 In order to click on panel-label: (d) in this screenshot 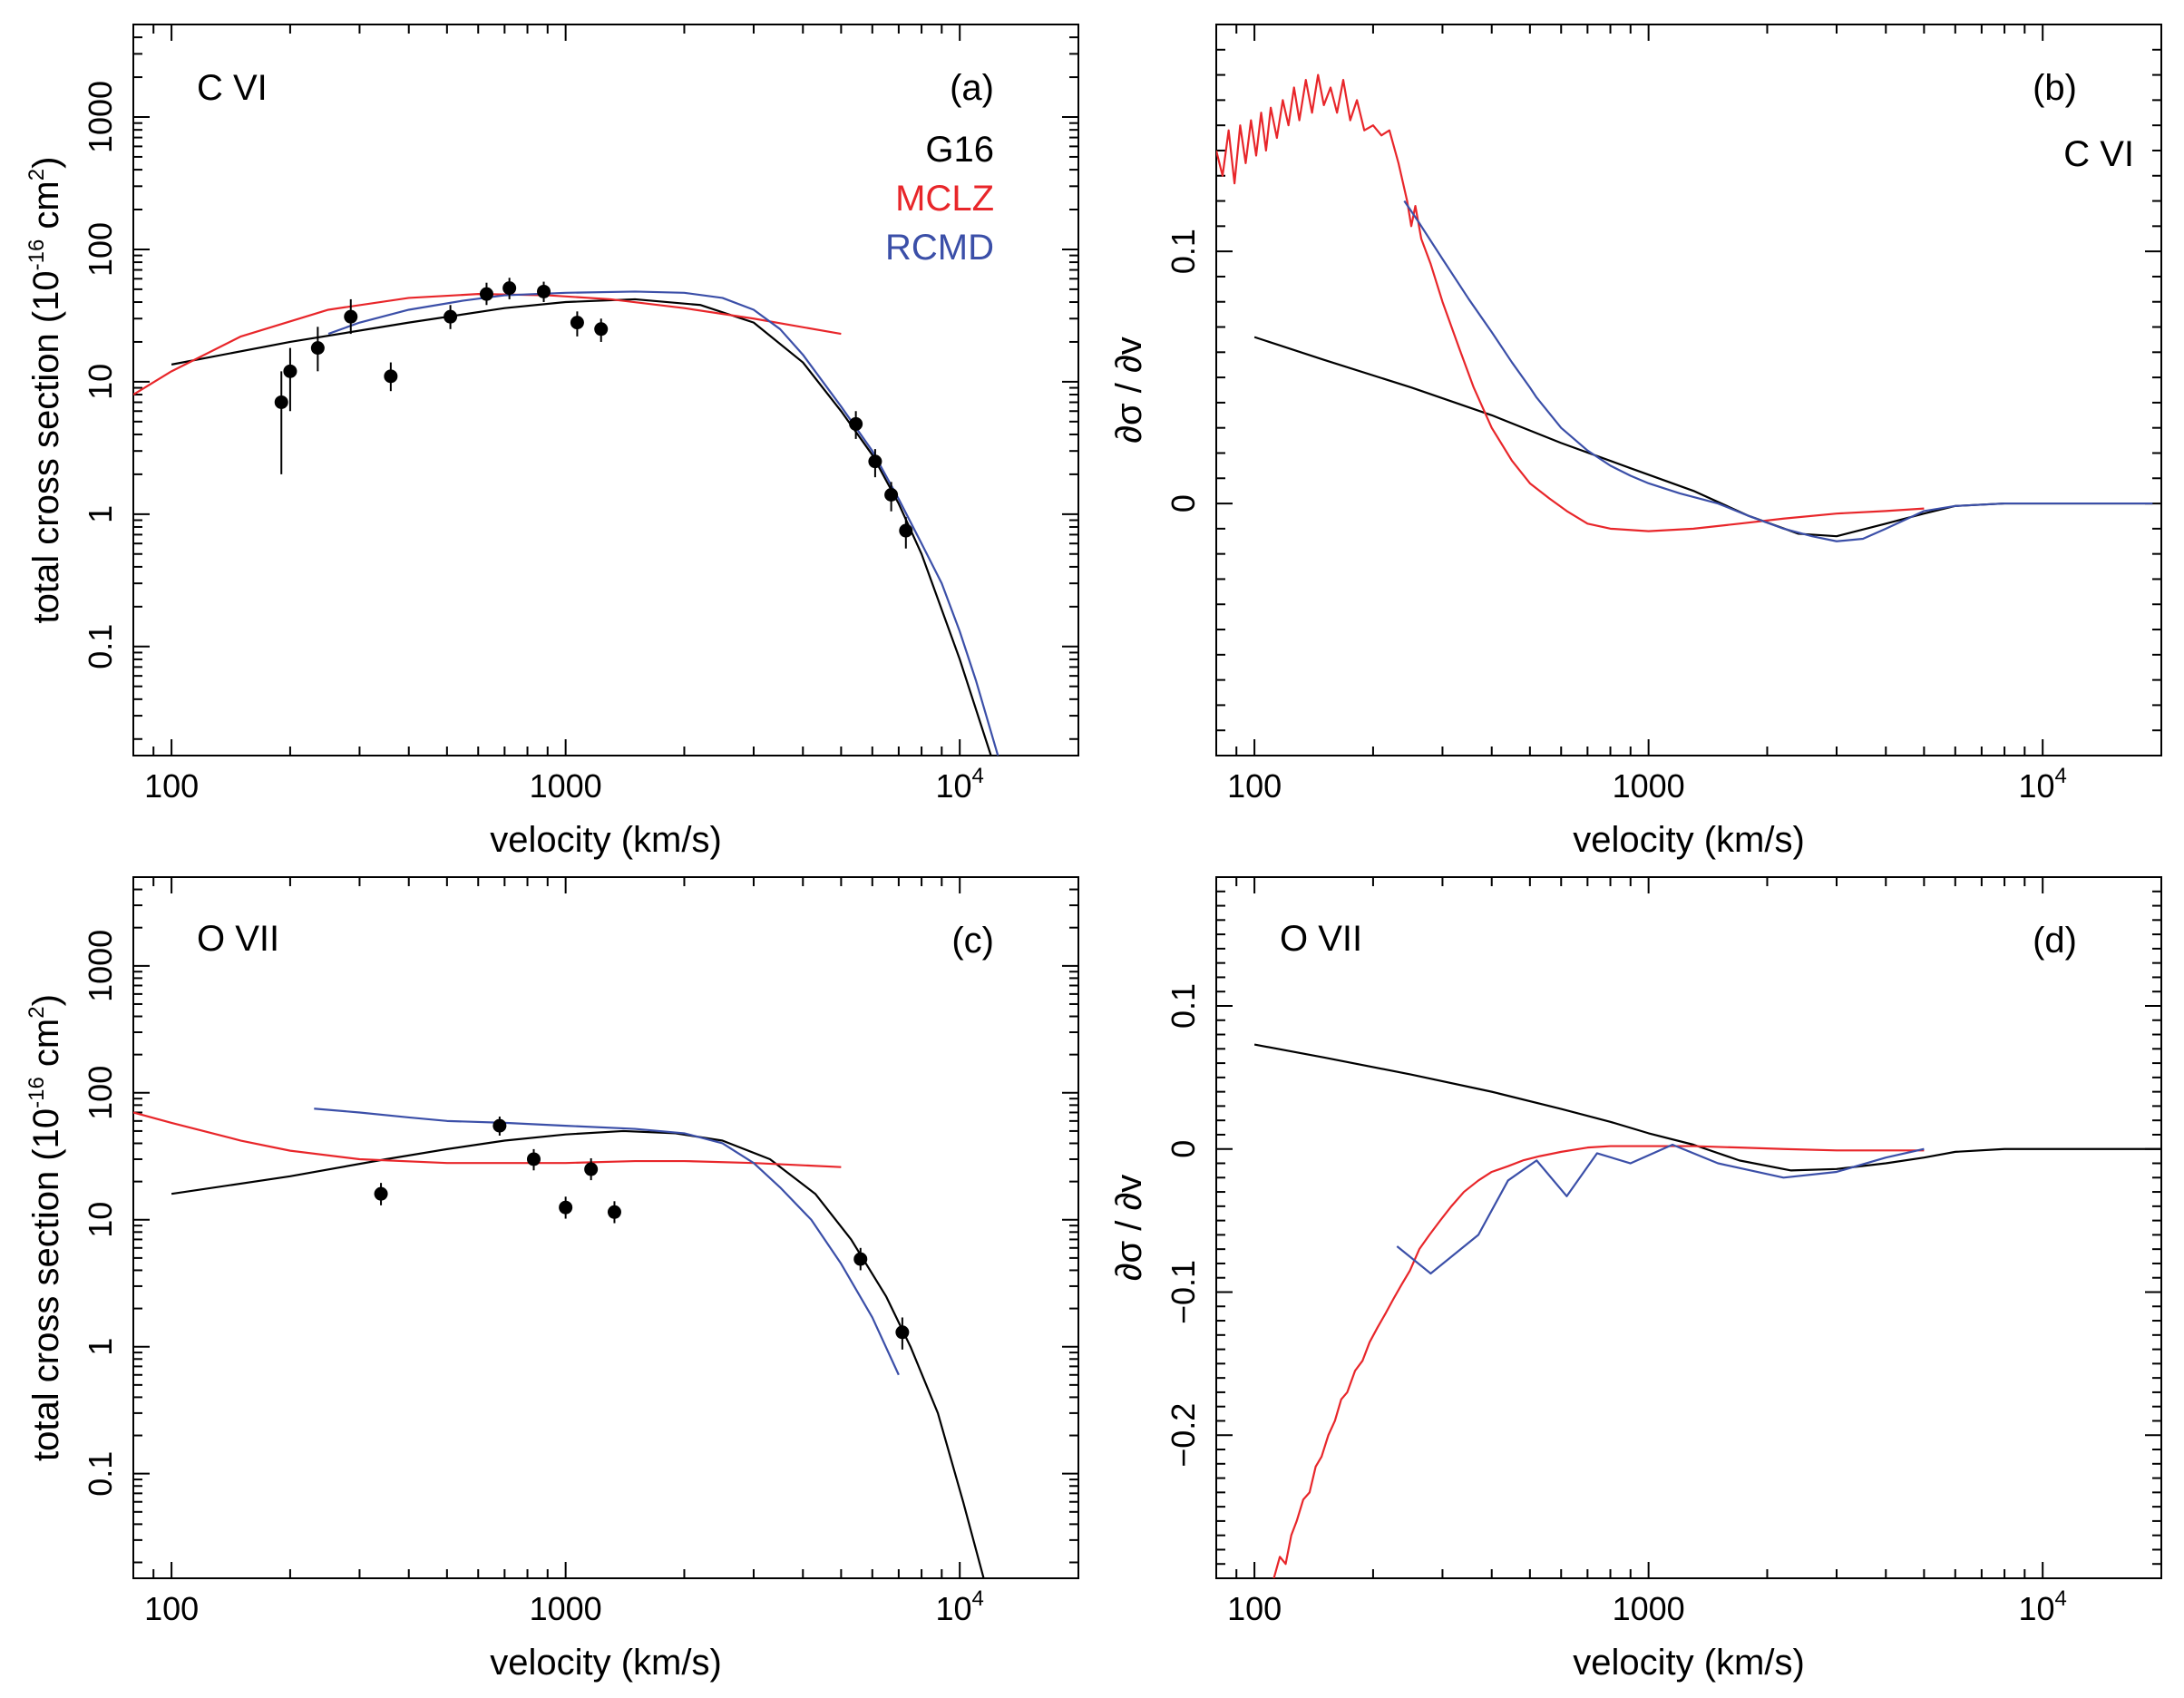, I will do `click(2055, 941)`.